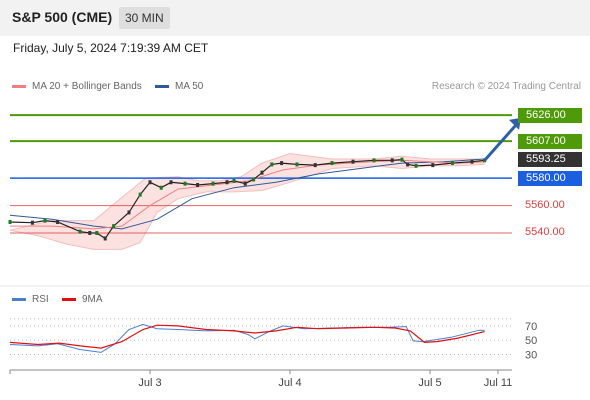  I want to click on legend-ma20: MA 20 + Bollinger Bands, so click(77, 86).